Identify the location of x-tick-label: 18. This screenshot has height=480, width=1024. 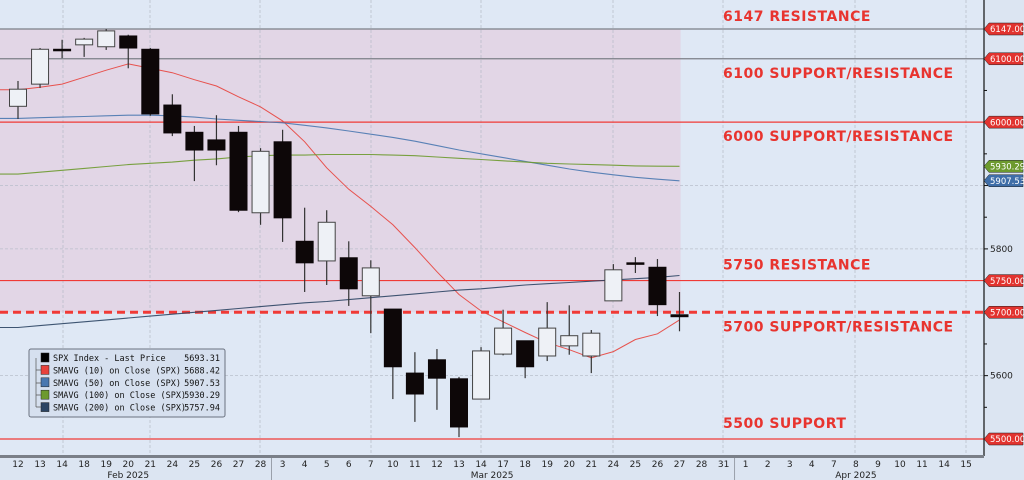
(525, 465).